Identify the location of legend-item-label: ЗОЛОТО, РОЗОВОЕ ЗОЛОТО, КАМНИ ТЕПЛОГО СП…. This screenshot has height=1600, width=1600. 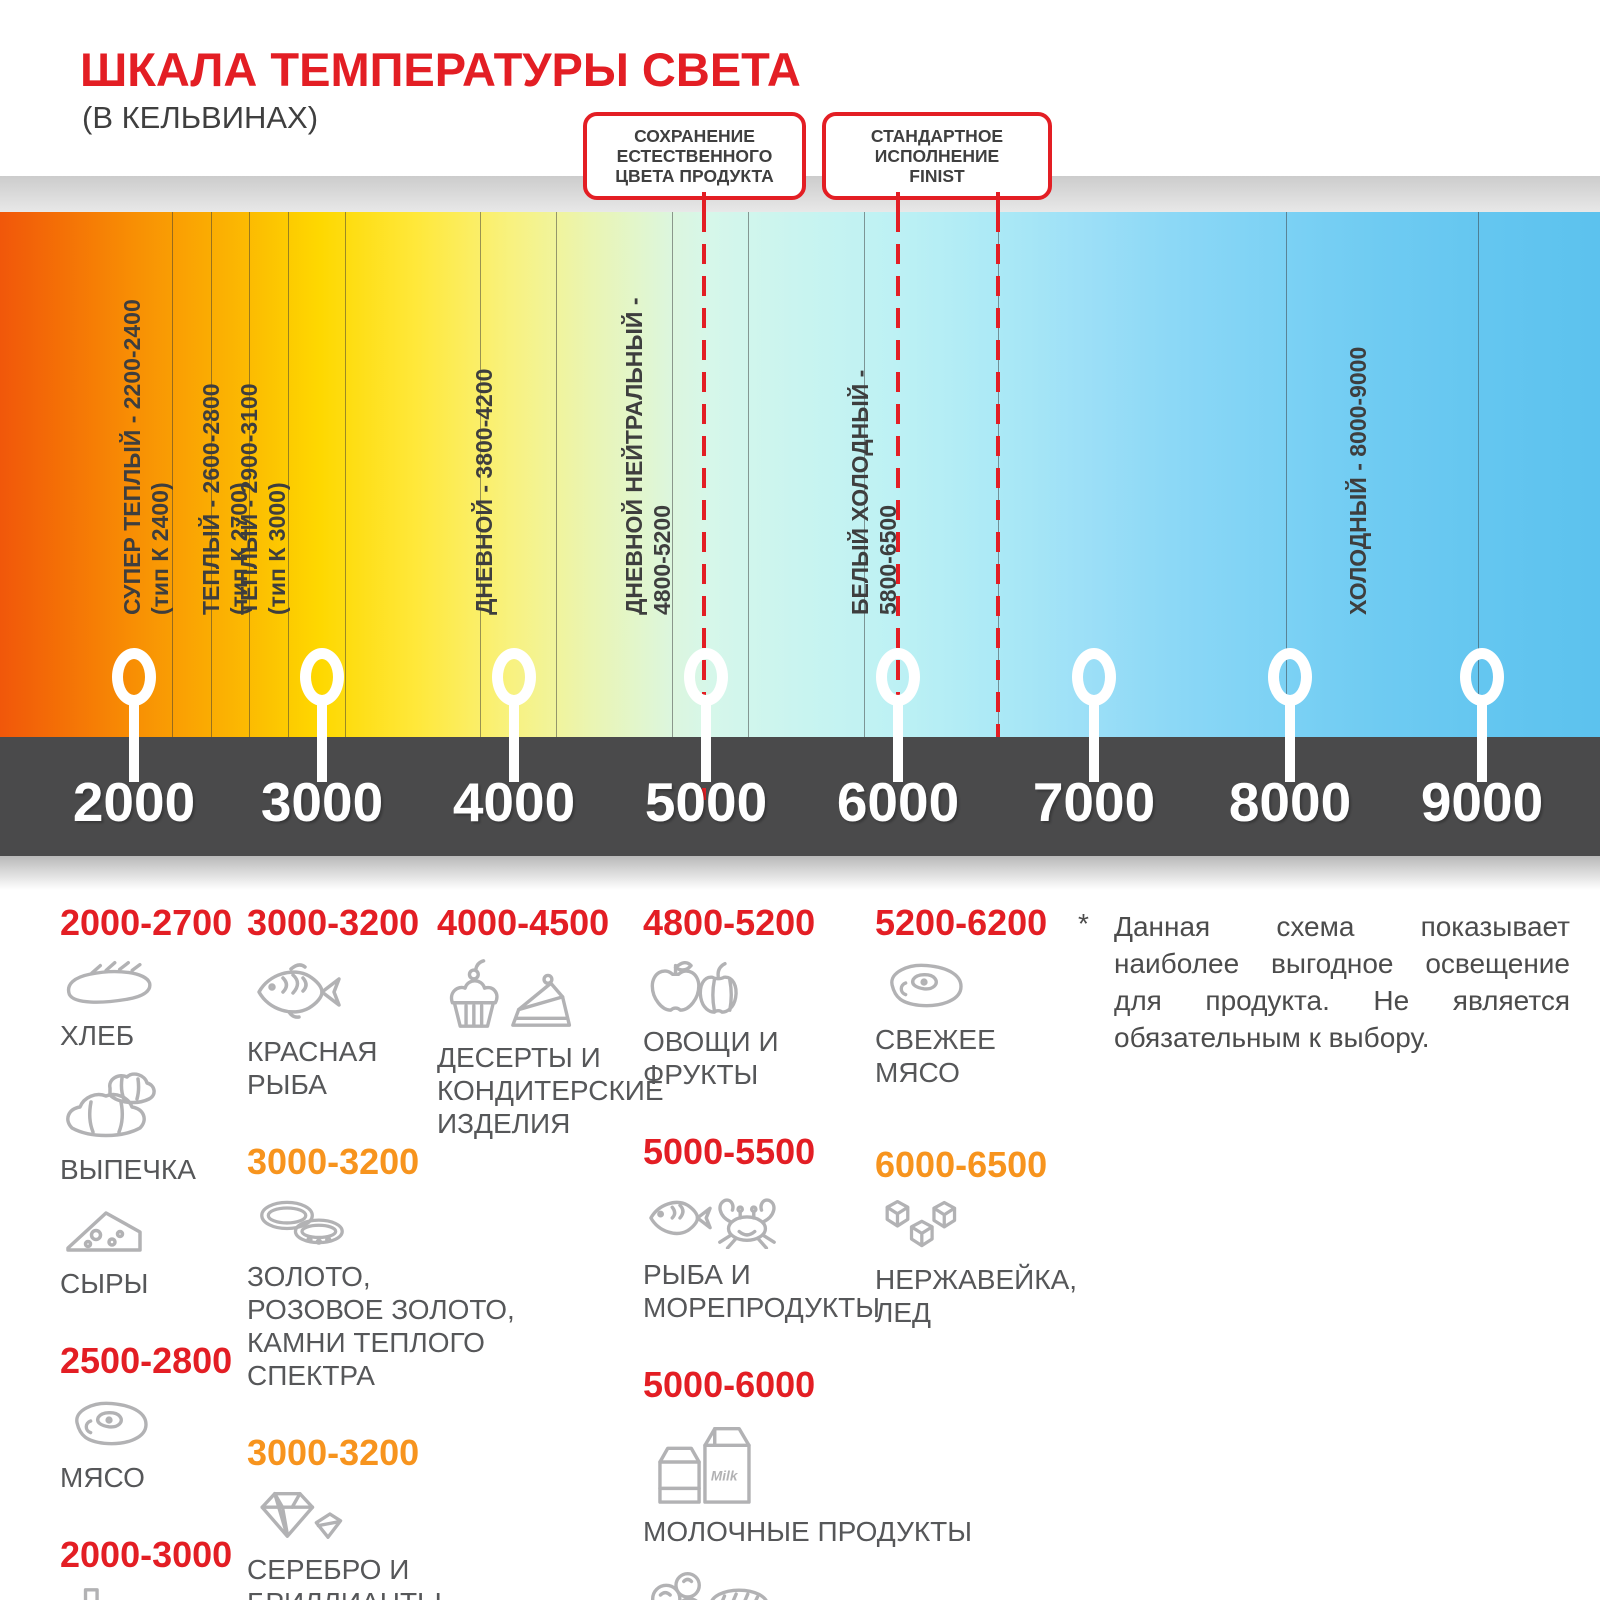
(381, 1326).